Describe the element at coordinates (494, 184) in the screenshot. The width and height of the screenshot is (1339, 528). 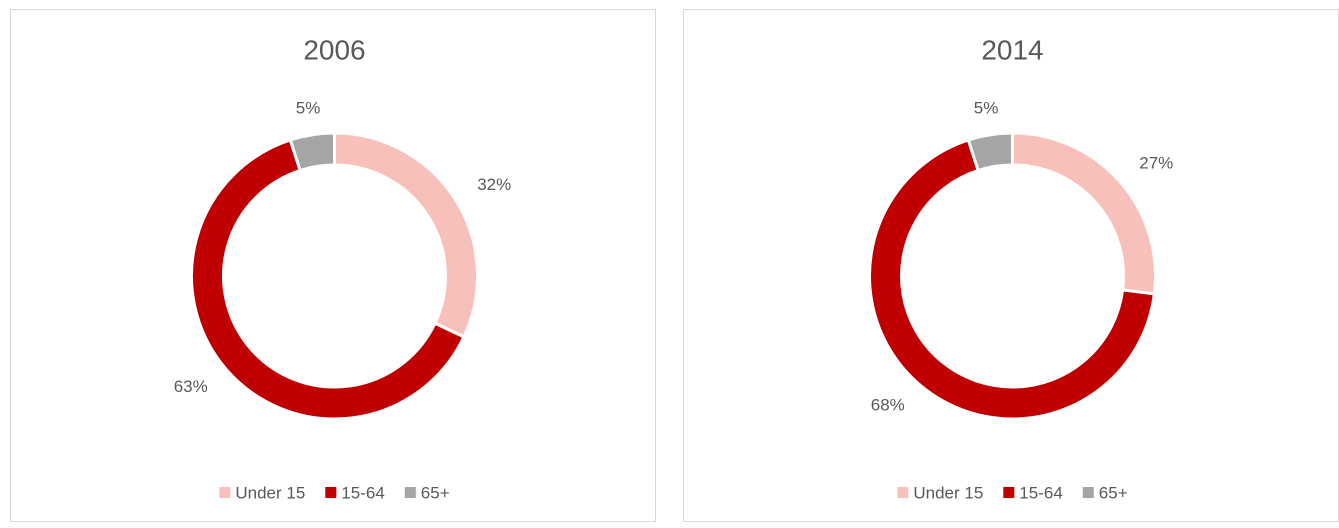
I see `data-label: 32%` at that location.